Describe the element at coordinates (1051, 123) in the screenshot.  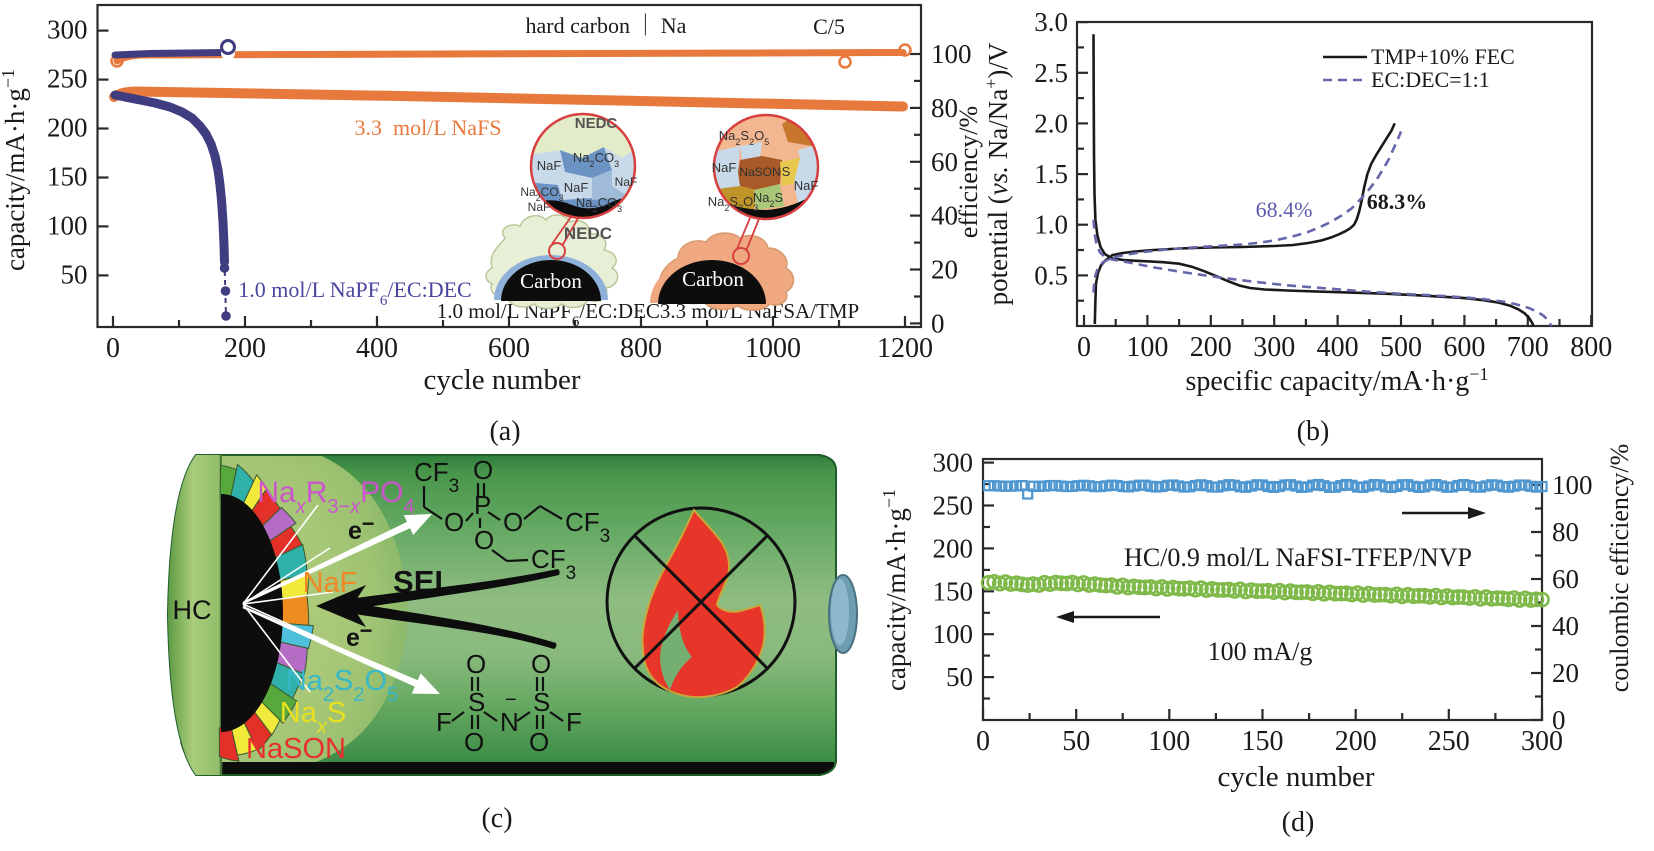
I see `svg-text: 2.0` at that location.